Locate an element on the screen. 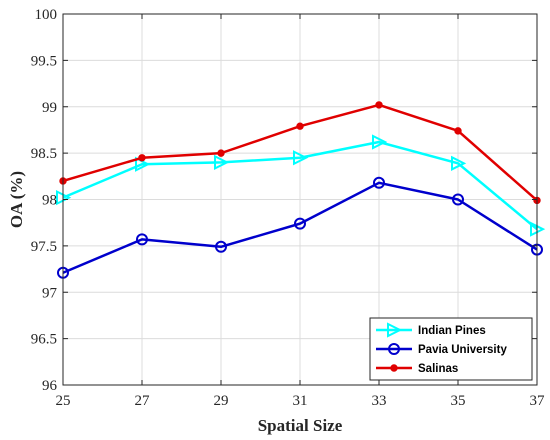 The image size is (550, 440). y-tick-label: 99 is located at coordinates (49, 108).